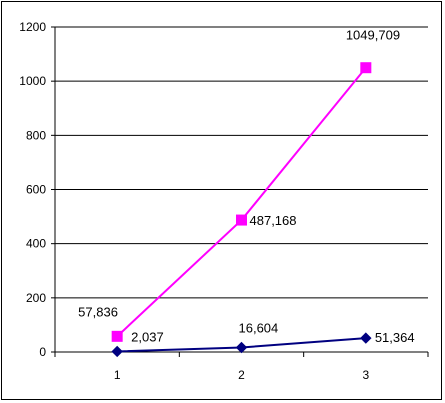 Image resolution: width=445 pixels, height=403 pixels. Describe the element at coordinates (36, 190) in the screenshot. I see `y-tick-label: 600` at that location.